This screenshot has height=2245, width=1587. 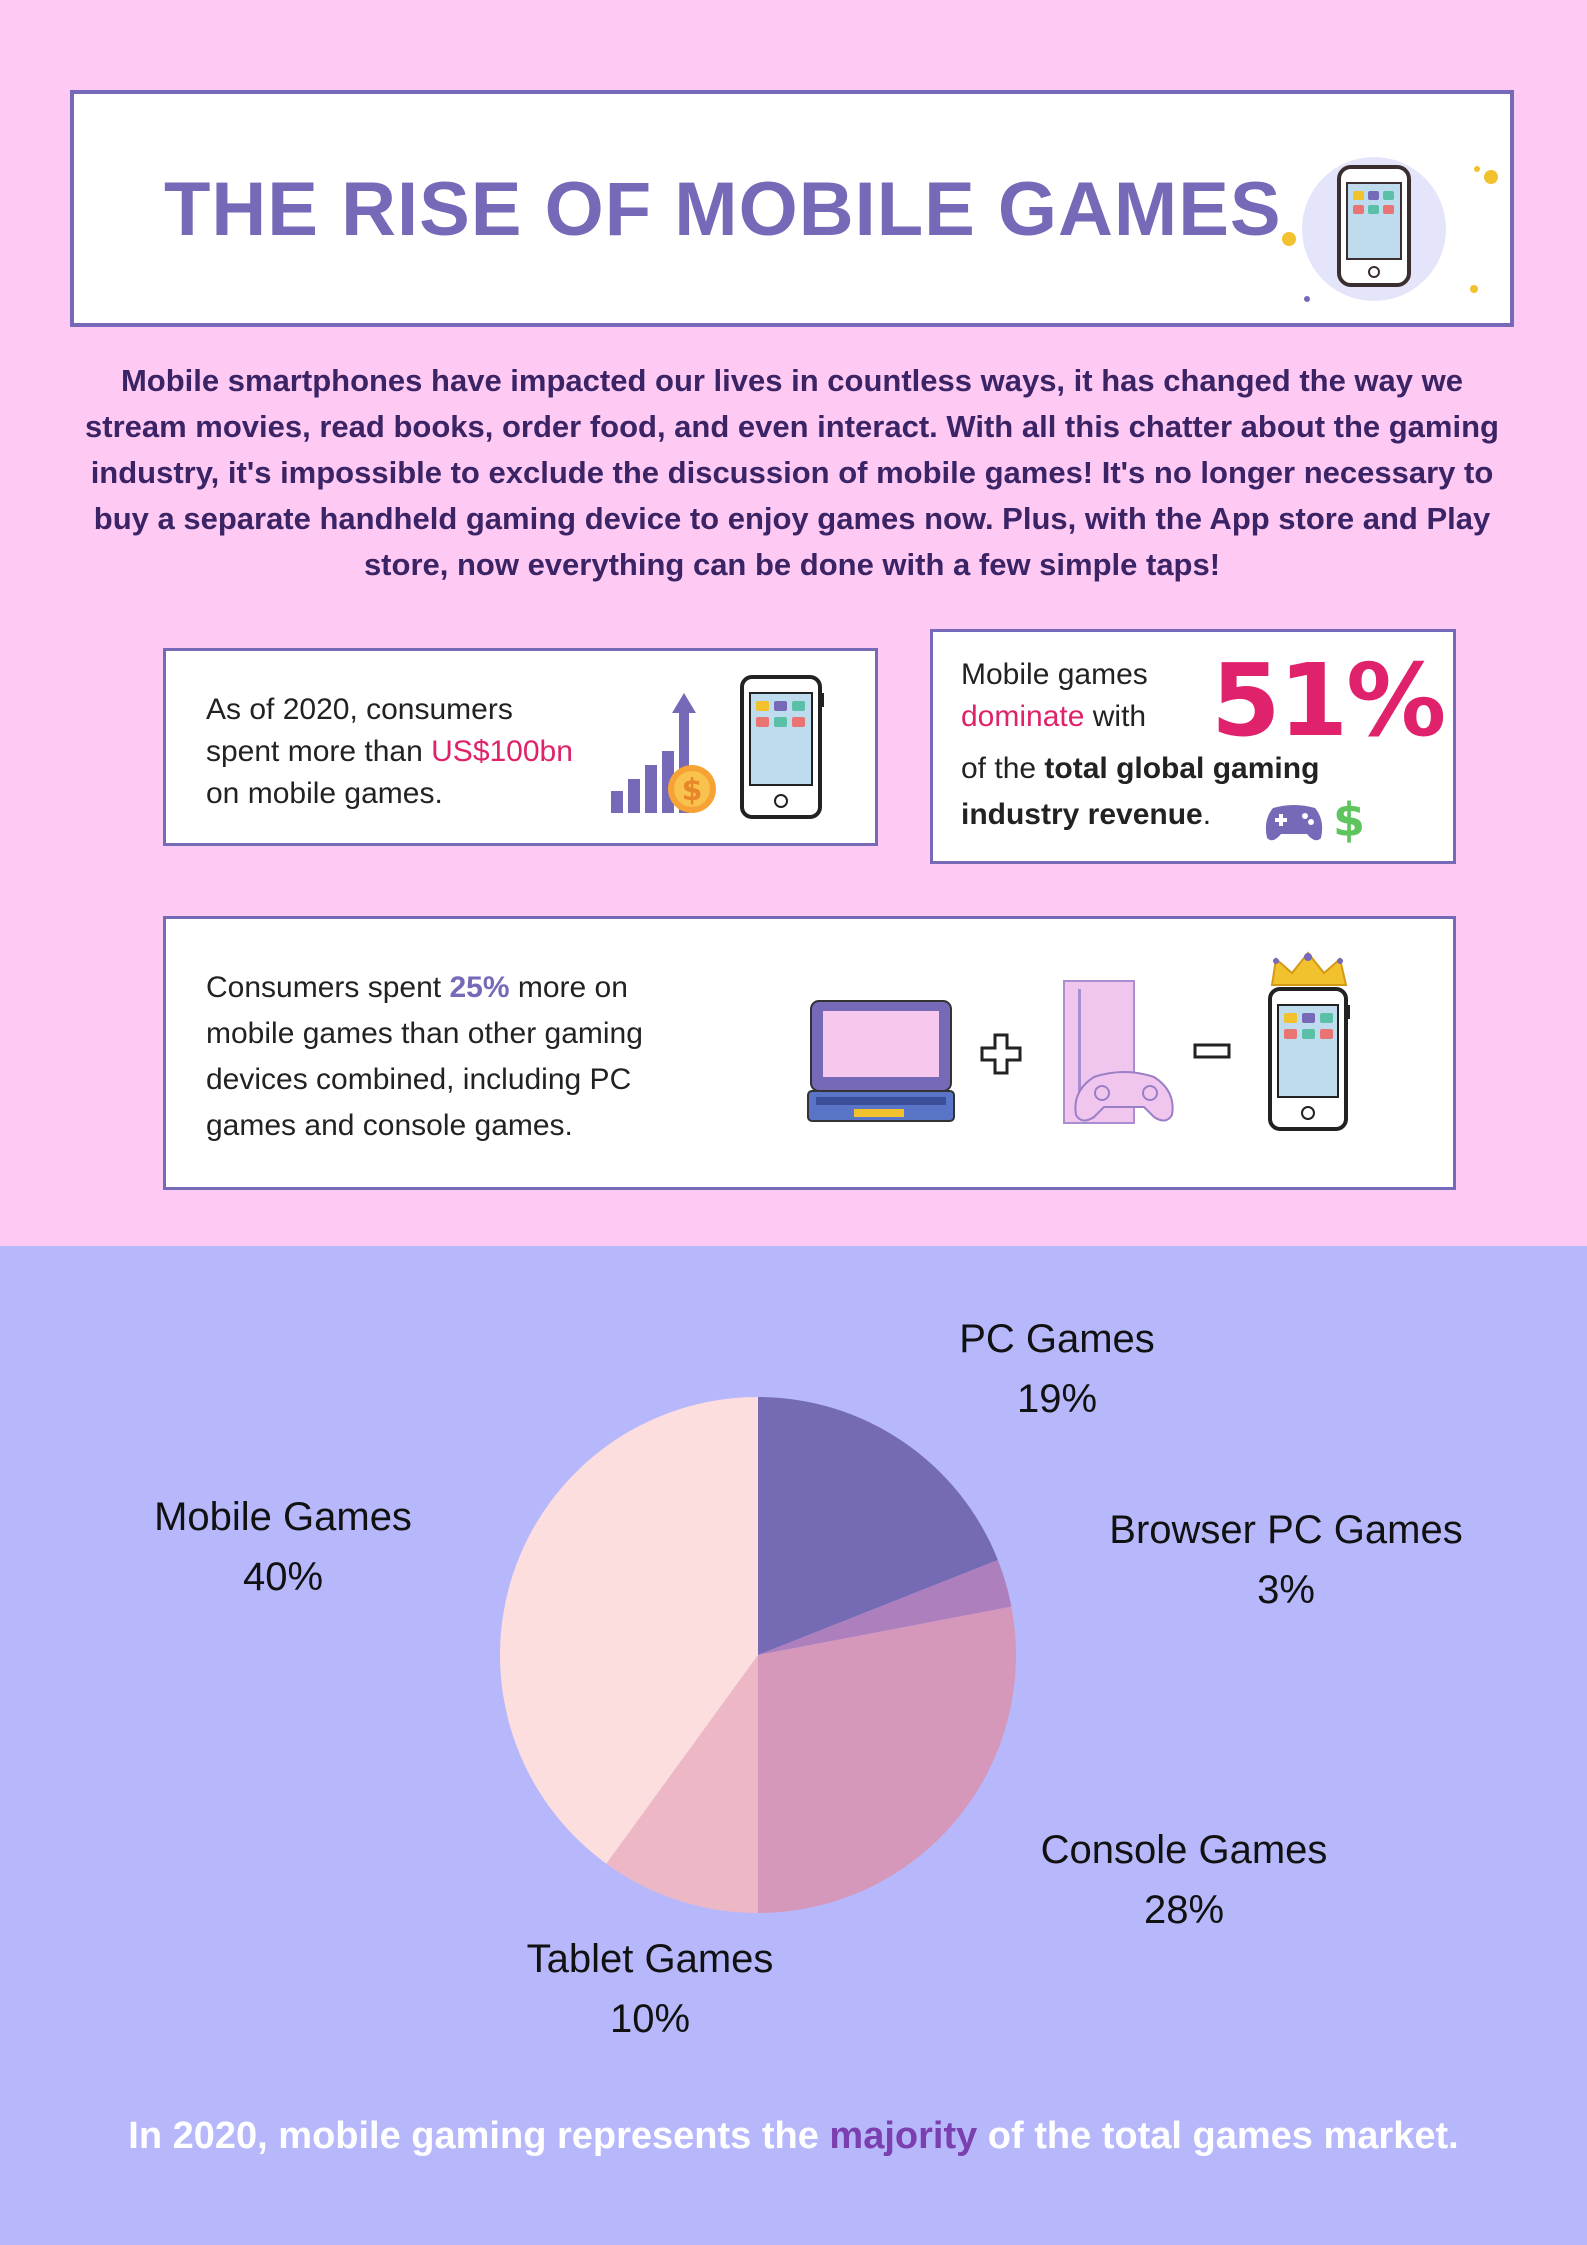 What do you see at coordinates (723, 209) in the screenshot?
I see `page-title: THE RISE OF MOBILE GAMES` at bounding box center [723, 209].